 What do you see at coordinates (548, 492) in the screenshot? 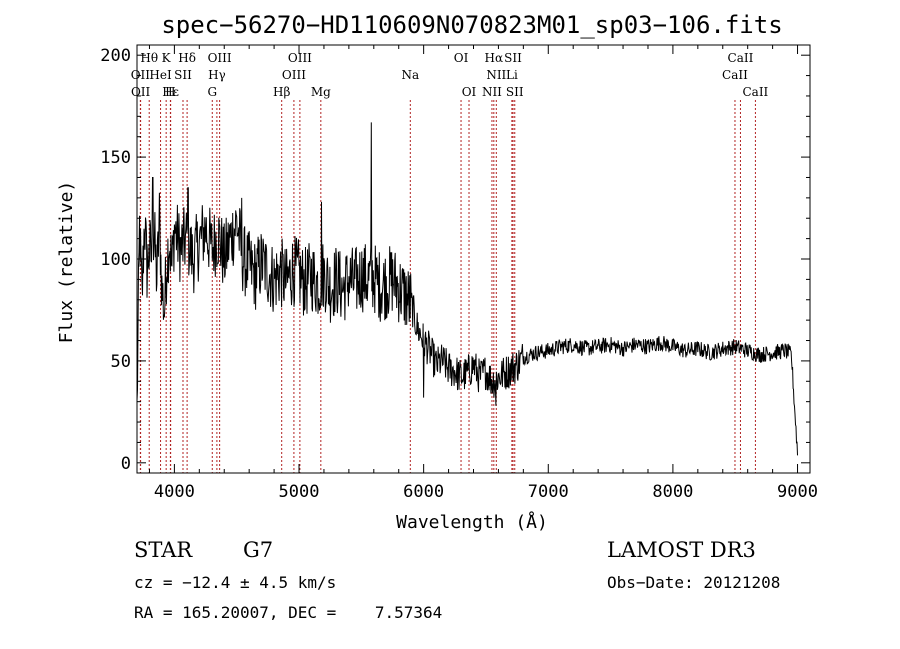
I see `x-tick-label: 7000` at bounding box center [548, 492].